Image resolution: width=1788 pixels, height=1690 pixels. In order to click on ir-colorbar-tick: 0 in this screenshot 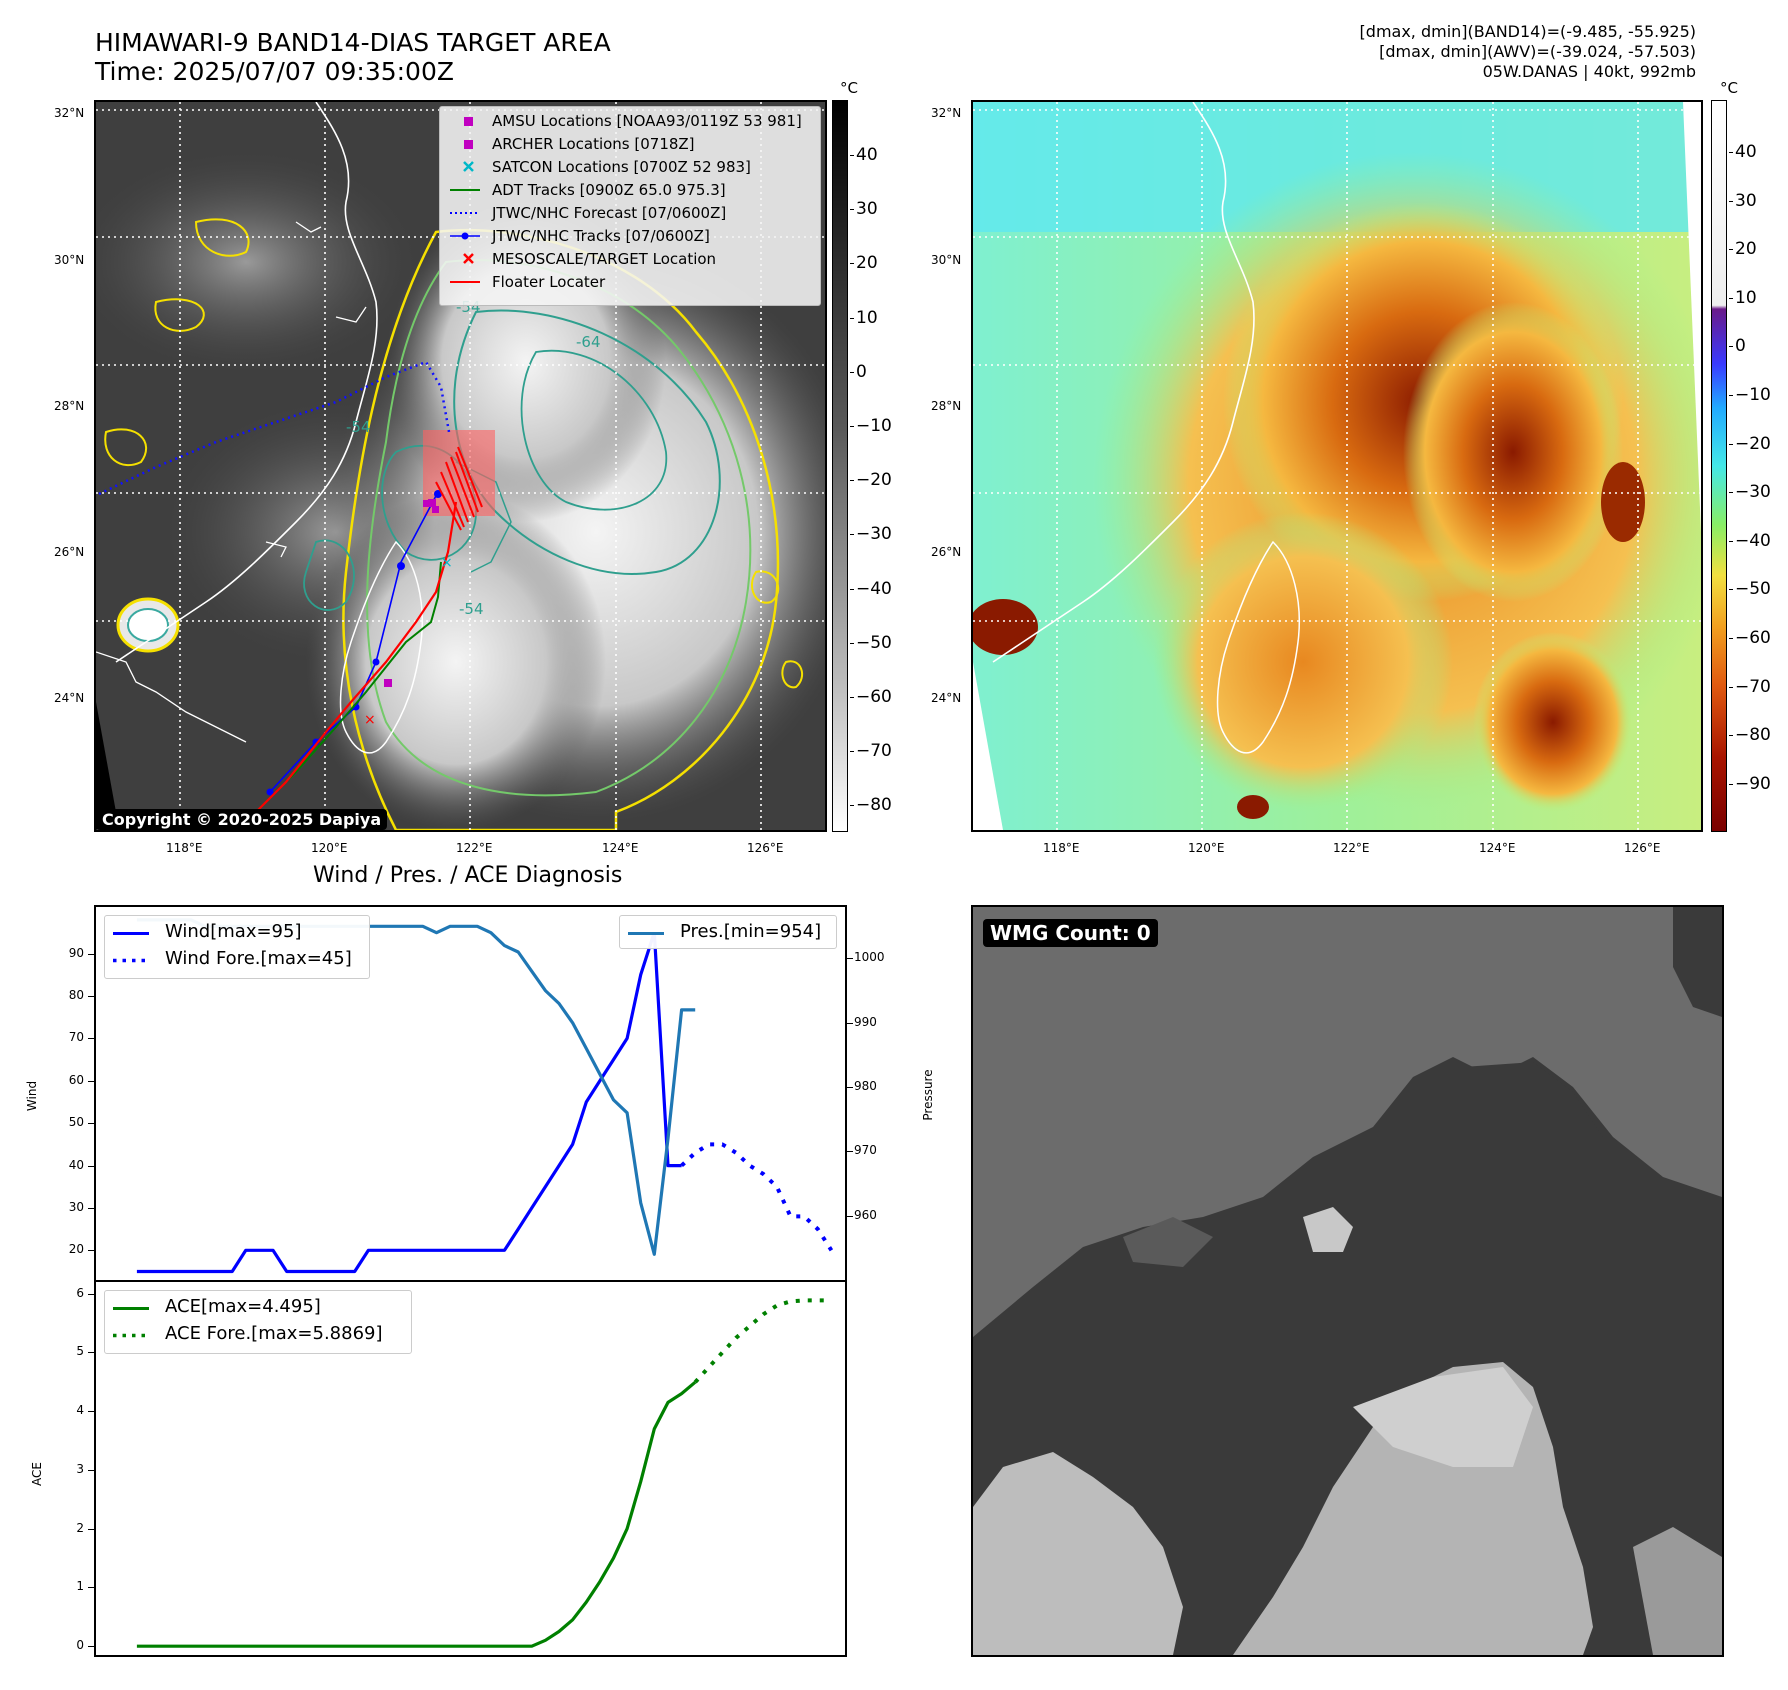, I will do `click(861, 371)`.